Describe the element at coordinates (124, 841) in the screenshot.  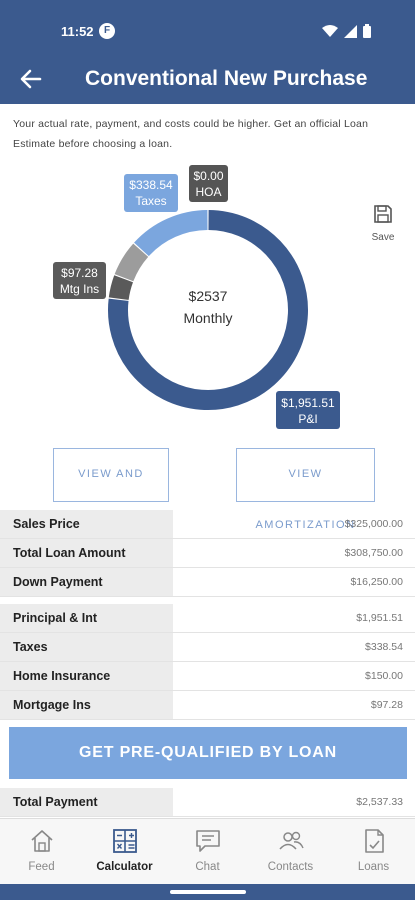
I see `calculator-icon` at that location.